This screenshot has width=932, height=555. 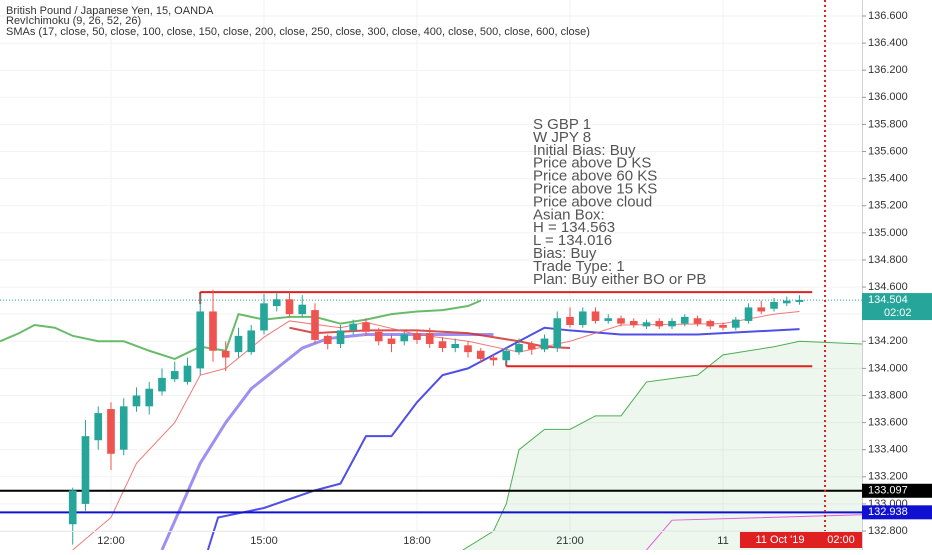 I want to click on y-tick-label: 133.600, so click(x=888, y=423).